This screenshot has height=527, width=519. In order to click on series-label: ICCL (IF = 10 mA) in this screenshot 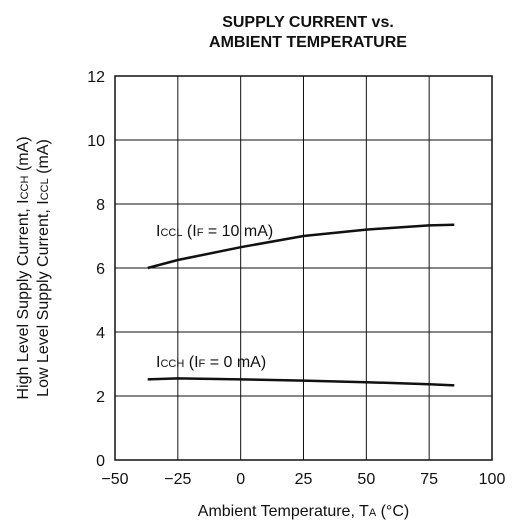, I will do `click(214, 231)`.